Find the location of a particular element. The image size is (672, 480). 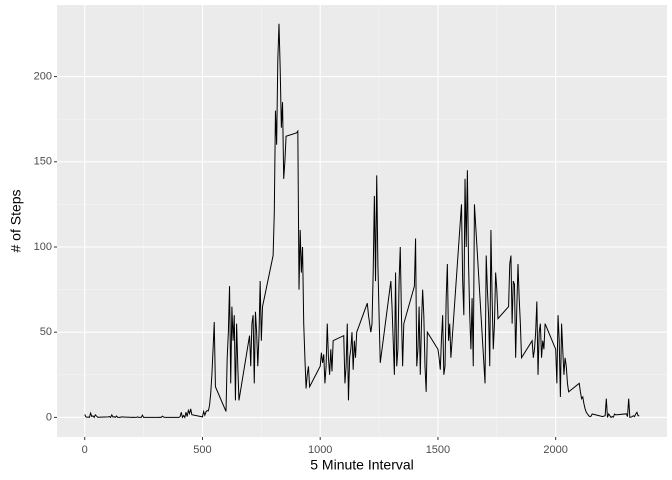

y-tick-label: 200 is located at coordinates (43, 76).